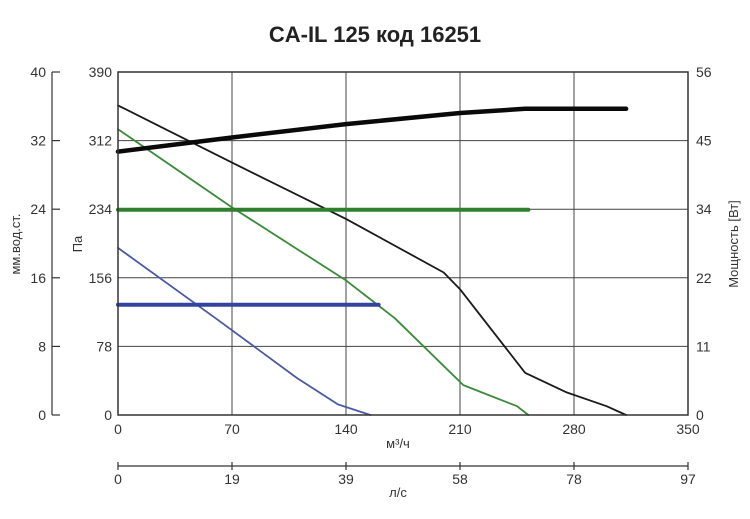 Image resolution: width=750 pixels, height=519 pixels. What do you see at coordinates (460, 429) in the screenshot?
I see `x-tick-label: 210` at bounding box center [460, 429].